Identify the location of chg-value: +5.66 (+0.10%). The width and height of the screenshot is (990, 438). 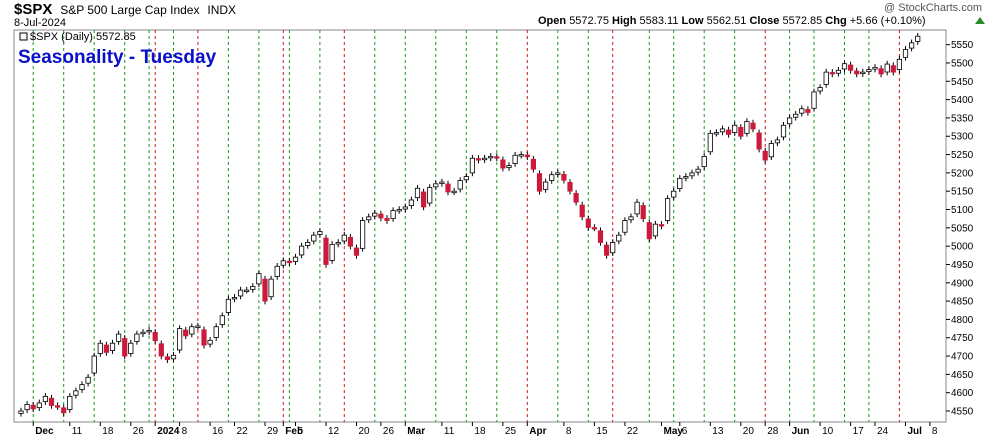
(887, 21).